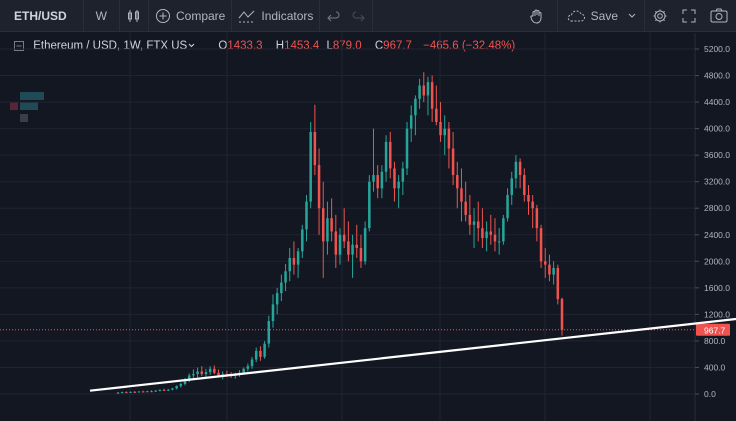 The image size is (736, 421). Describe the element at coordinates (102, 16) in the screenshot. I see `interval-button: W` at that location.